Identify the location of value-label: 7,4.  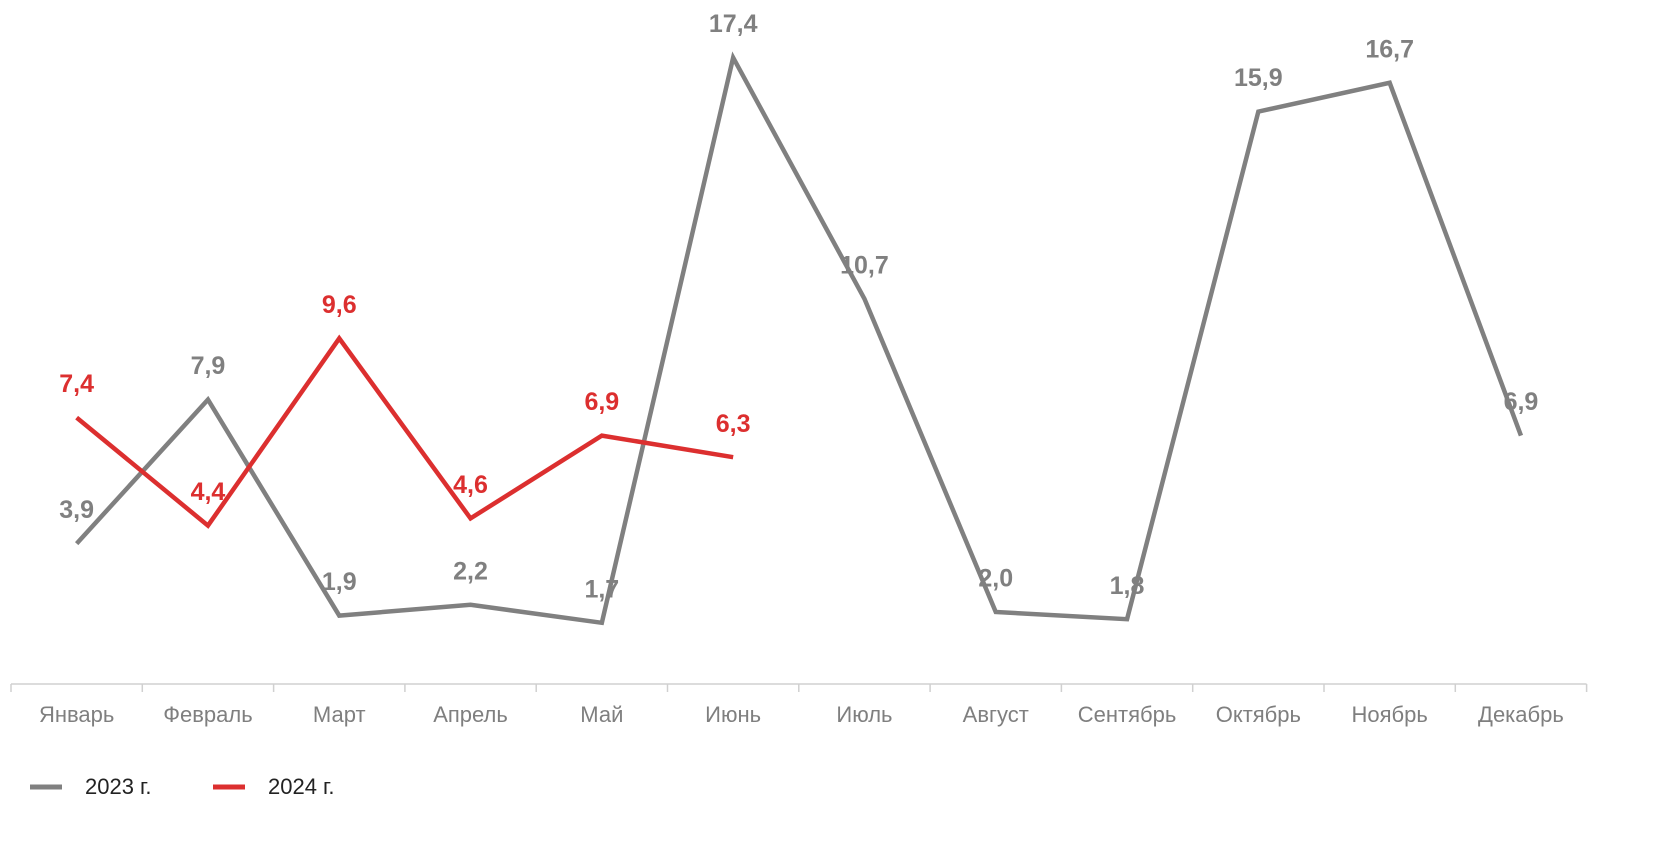
(76, 384).